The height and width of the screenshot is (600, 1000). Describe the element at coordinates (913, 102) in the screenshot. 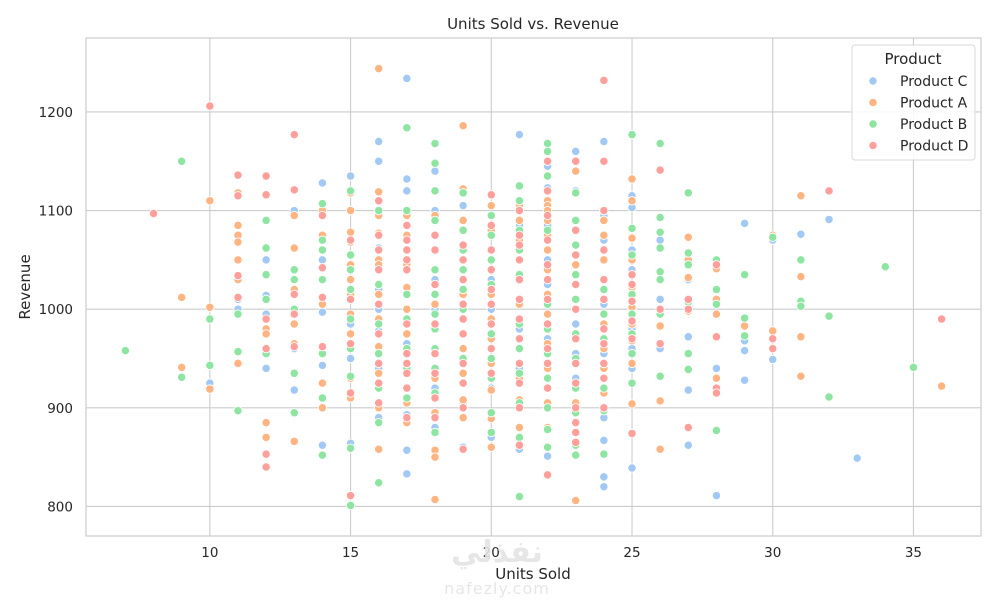

I see `legend-box` at that location.